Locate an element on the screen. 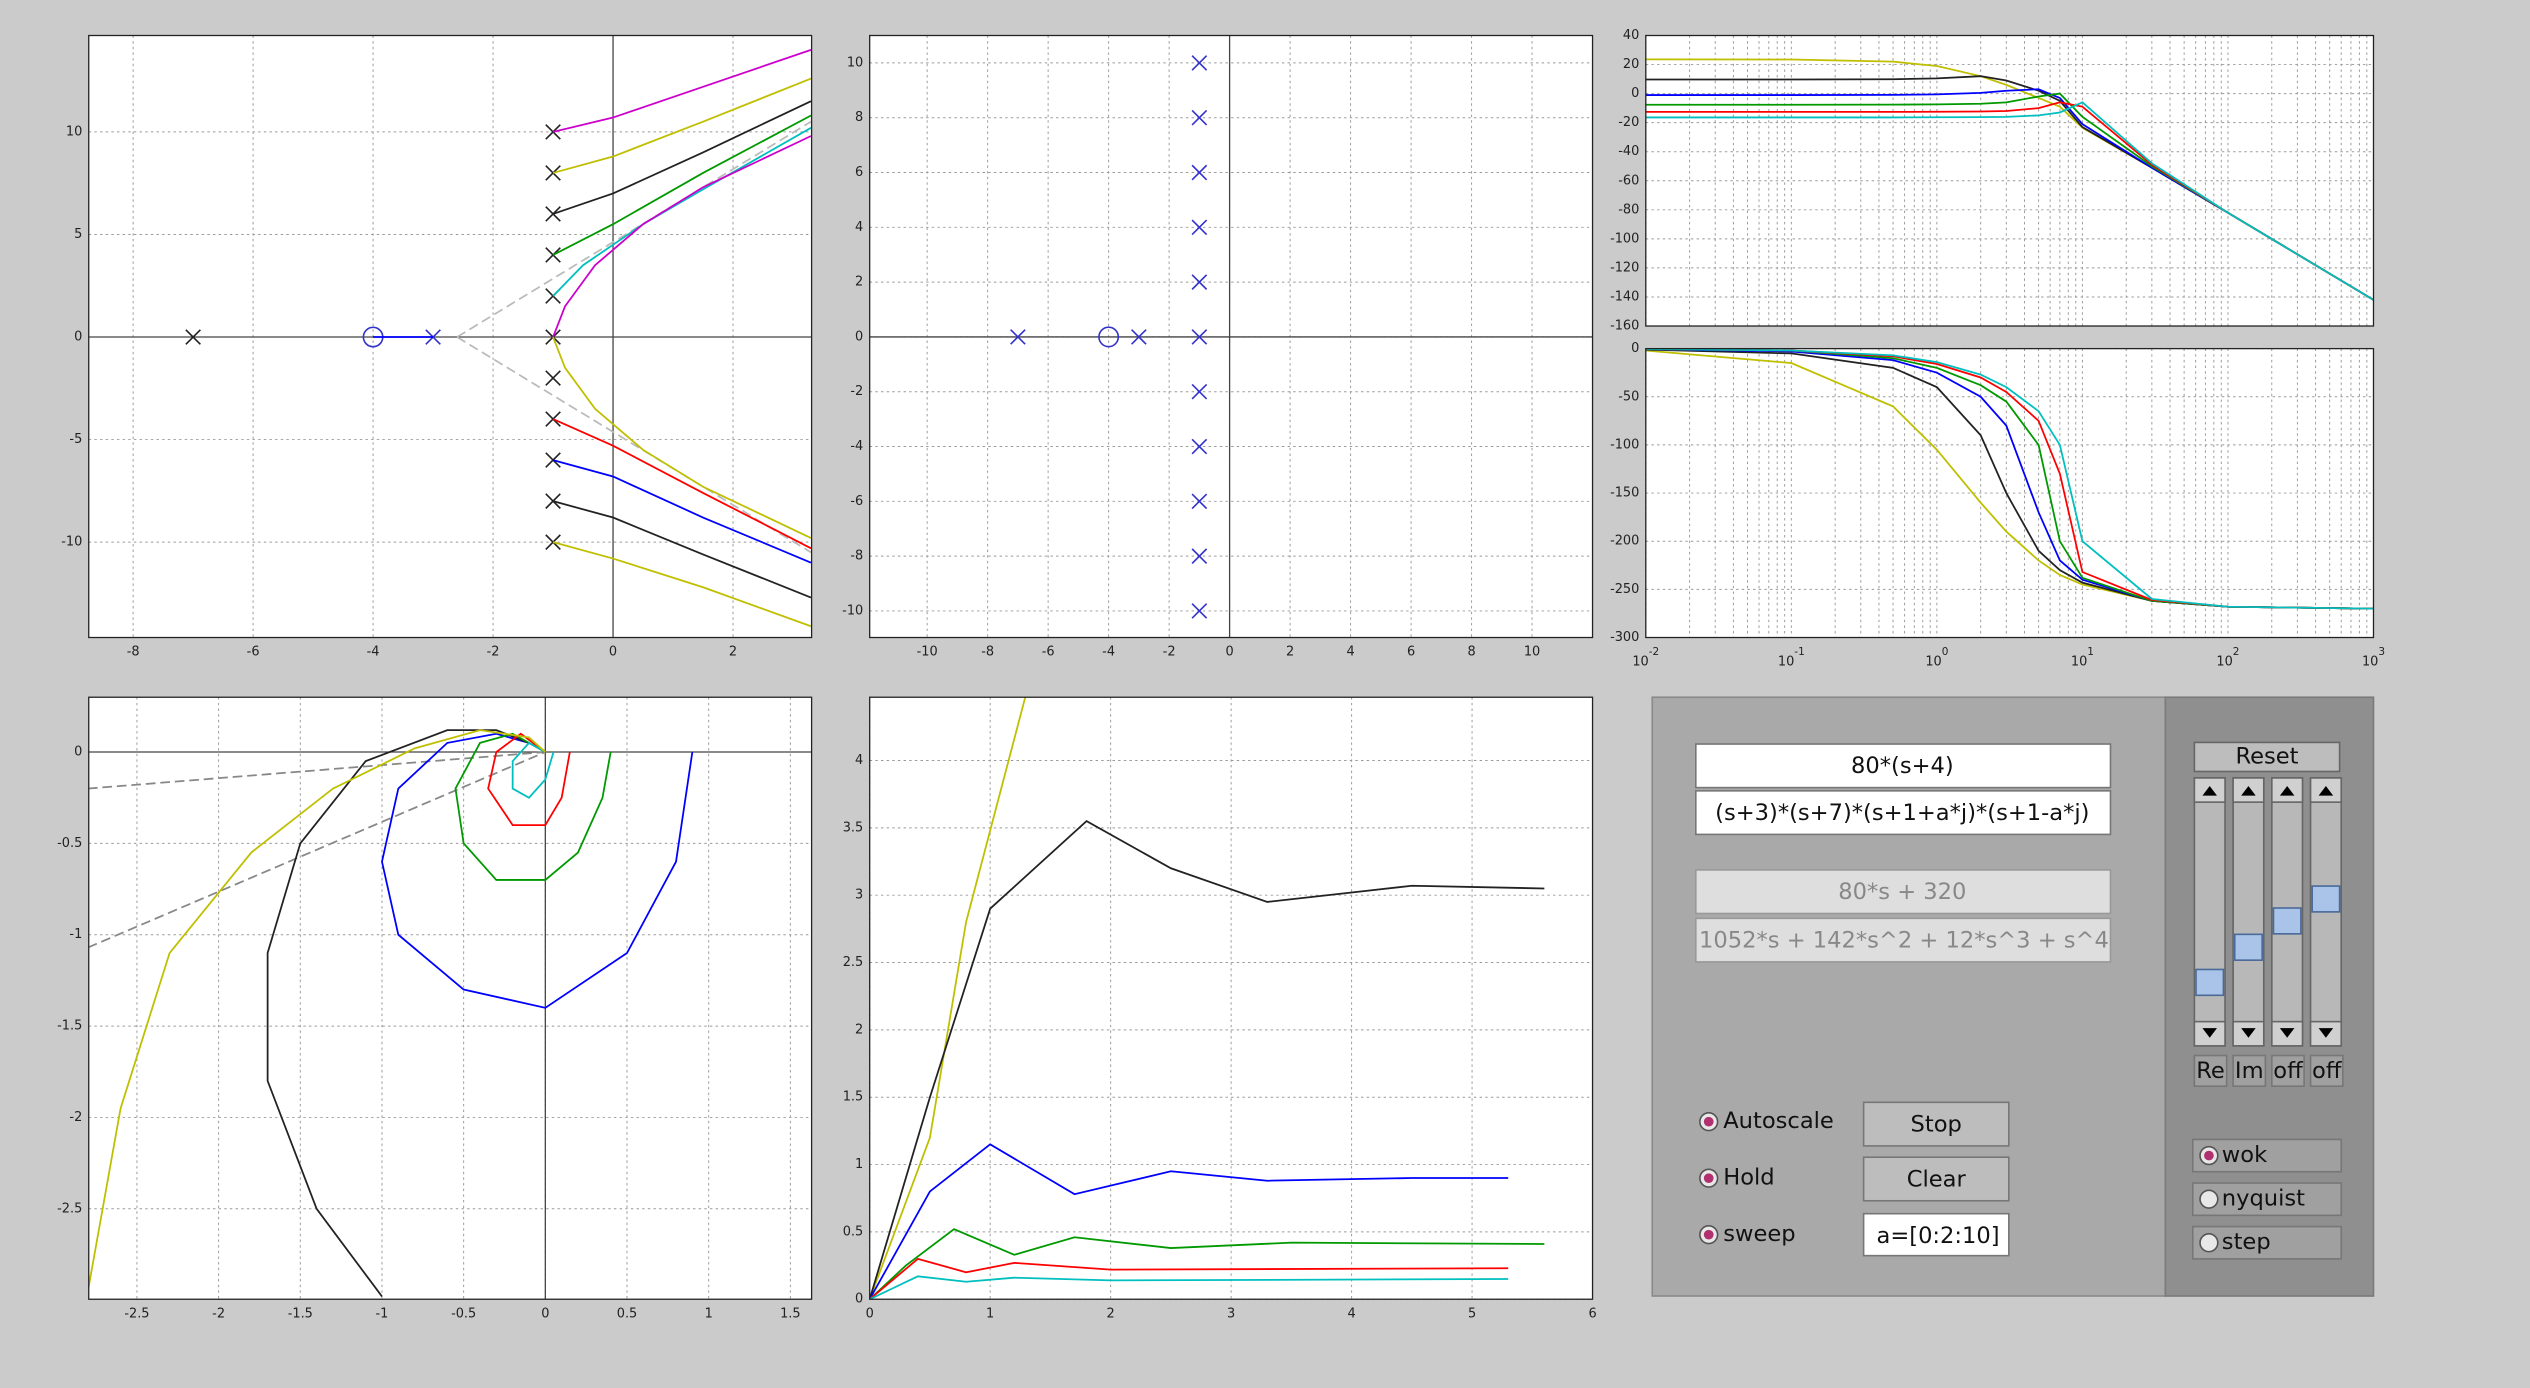 The image size is (2530, 1388). y-tick-label: -10 is located at coordinates (852, 610).